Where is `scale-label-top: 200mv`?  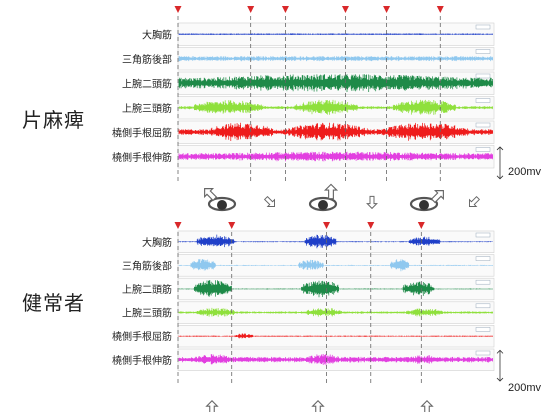
scale-label-top: 200mv is located at coordinates (525, 172).